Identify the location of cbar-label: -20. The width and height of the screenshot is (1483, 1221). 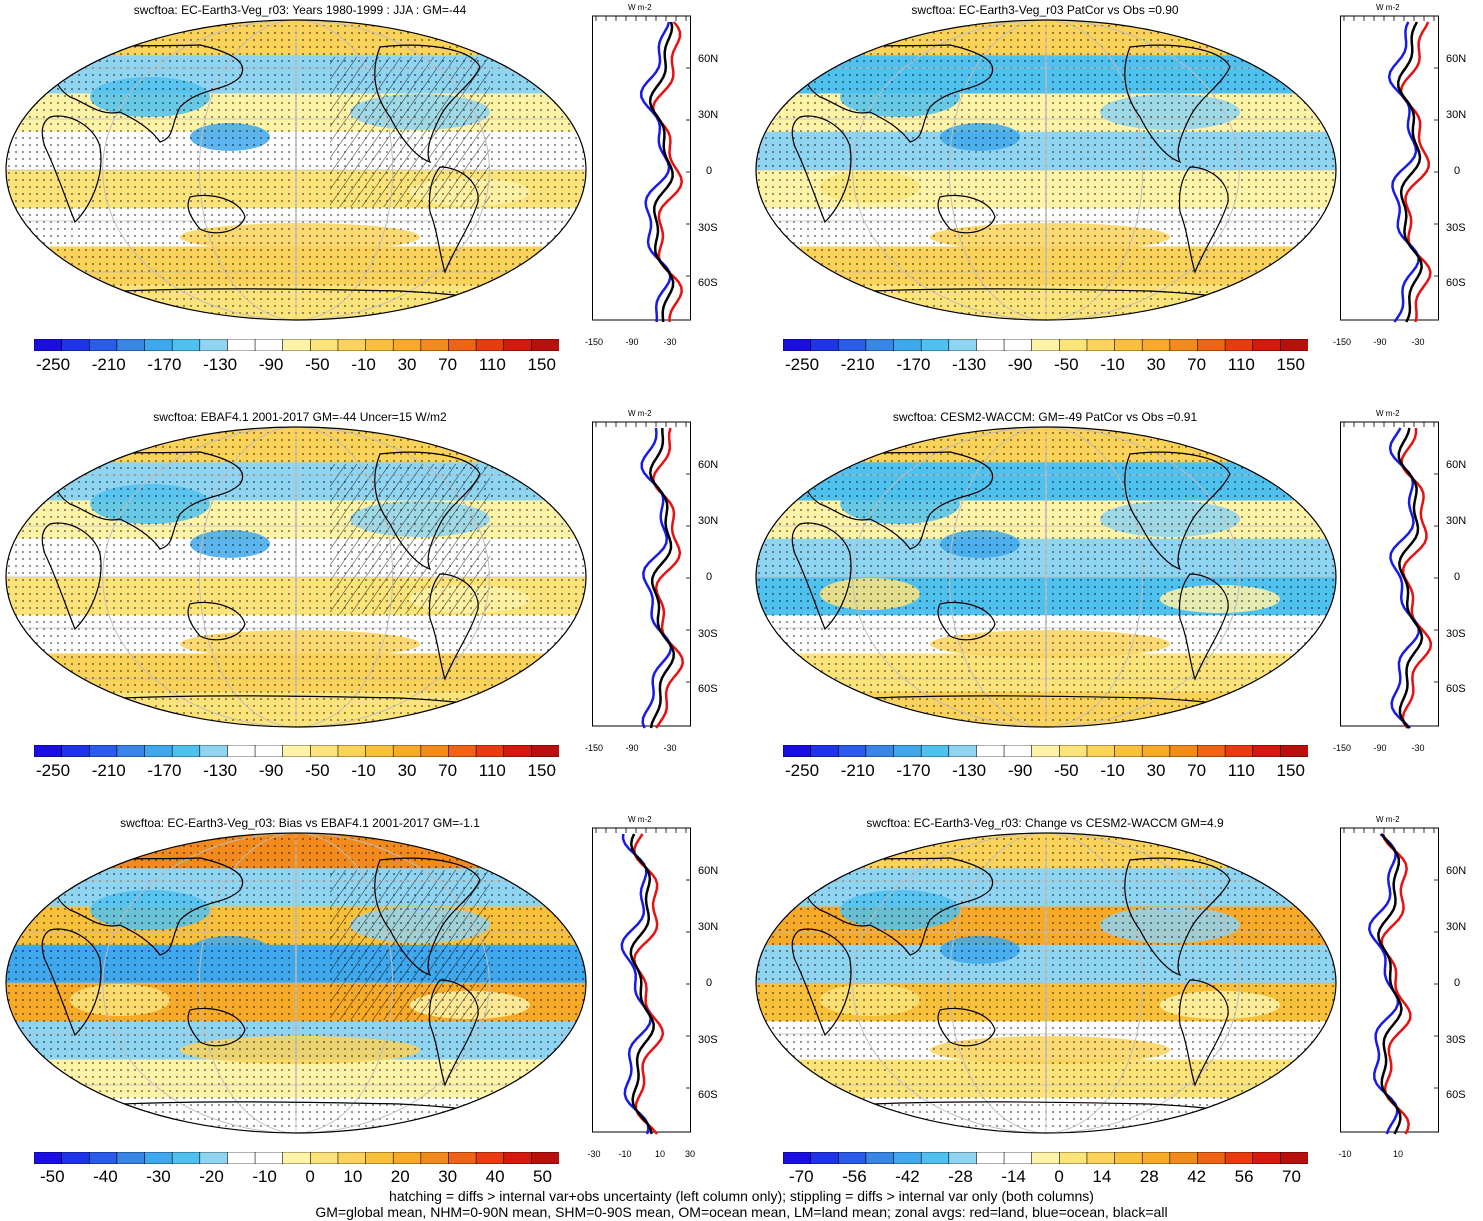
(211, 1176).